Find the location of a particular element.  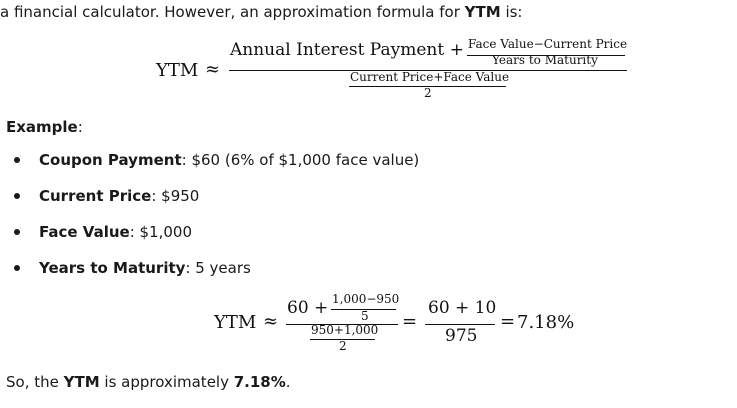

formula1-denominator-fraction-bar is located at coordinates (427, 86).